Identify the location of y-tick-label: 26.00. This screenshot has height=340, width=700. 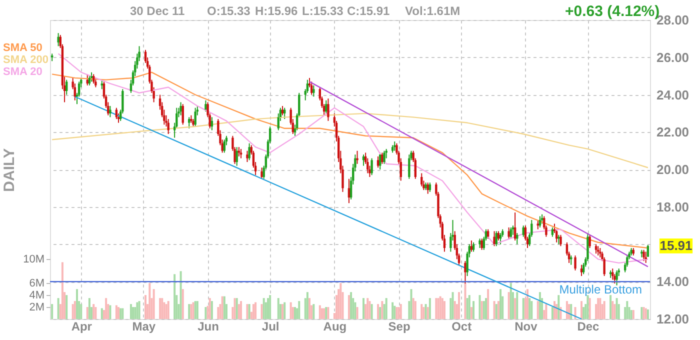
(673, 57).